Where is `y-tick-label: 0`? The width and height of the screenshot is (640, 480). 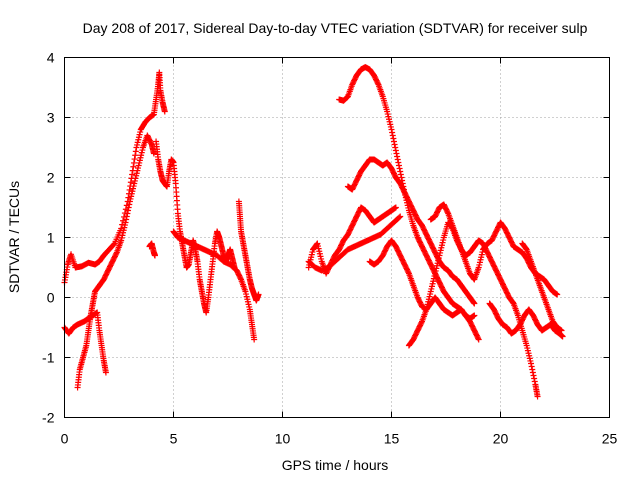
y-tick-label: 0 is located at coordinates (51, 298).